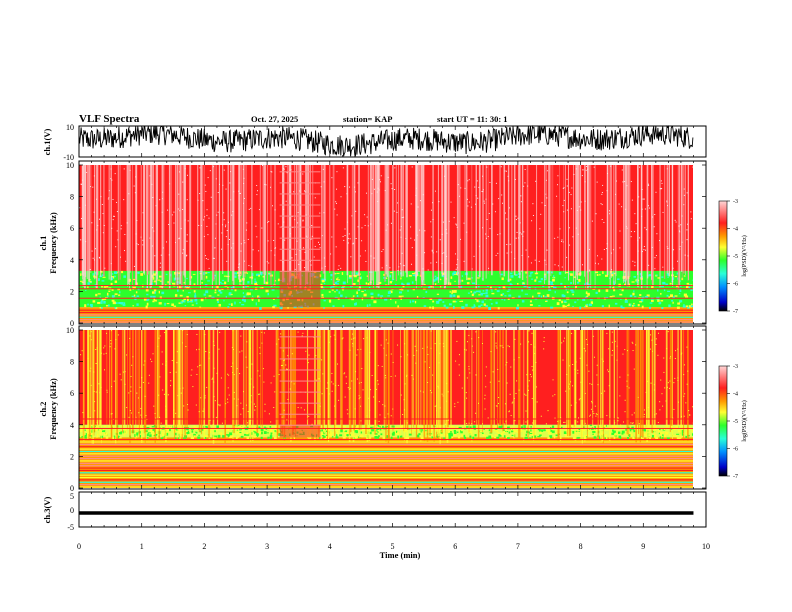 This screenshot has height=612, width=792. What do you see at coordinates (72, 260) in the screenshot?
I see `freq-tick-label: 4` at bounding box center [72, 260].